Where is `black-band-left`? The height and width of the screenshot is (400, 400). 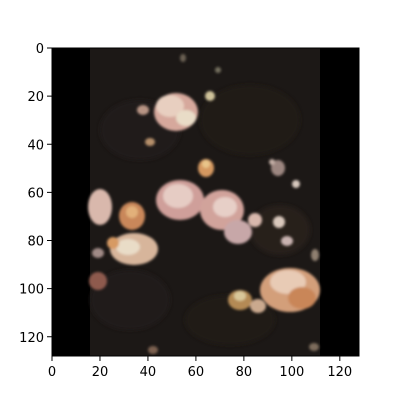
black-band-left is located at coordinates (71, 202).